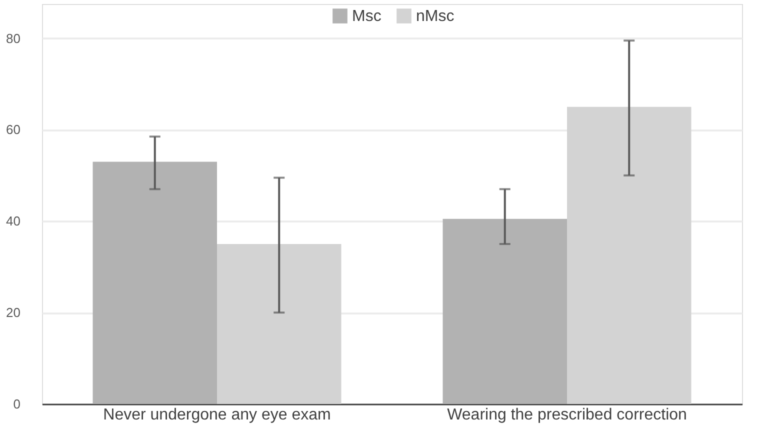  What do you see at coordinates (217, 415) in the screenshot?
I see `x-tick-label: Never undergone any eye exam` at bounding box center [217, 415].